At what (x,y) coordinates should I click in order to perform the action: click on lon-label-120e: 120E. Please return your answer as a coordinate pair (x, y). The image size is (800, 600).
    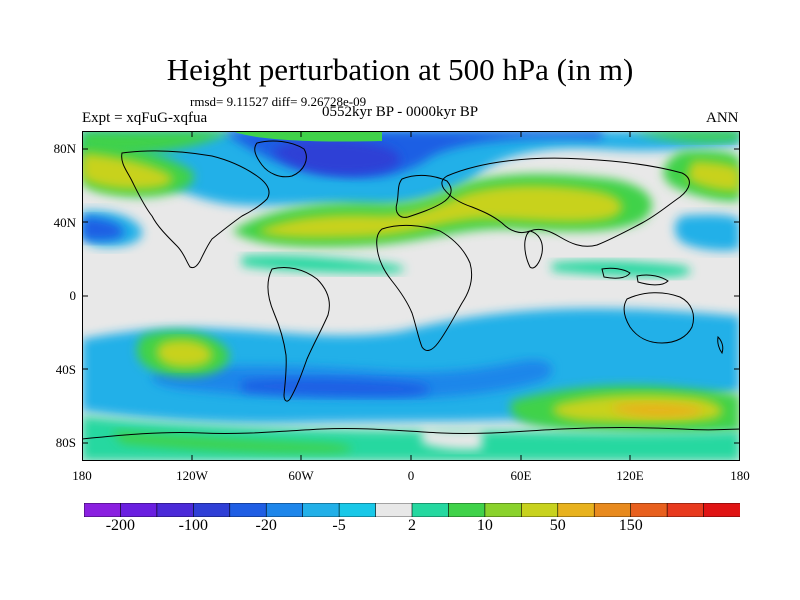
    Looking at the image, I should click on (630, 475).